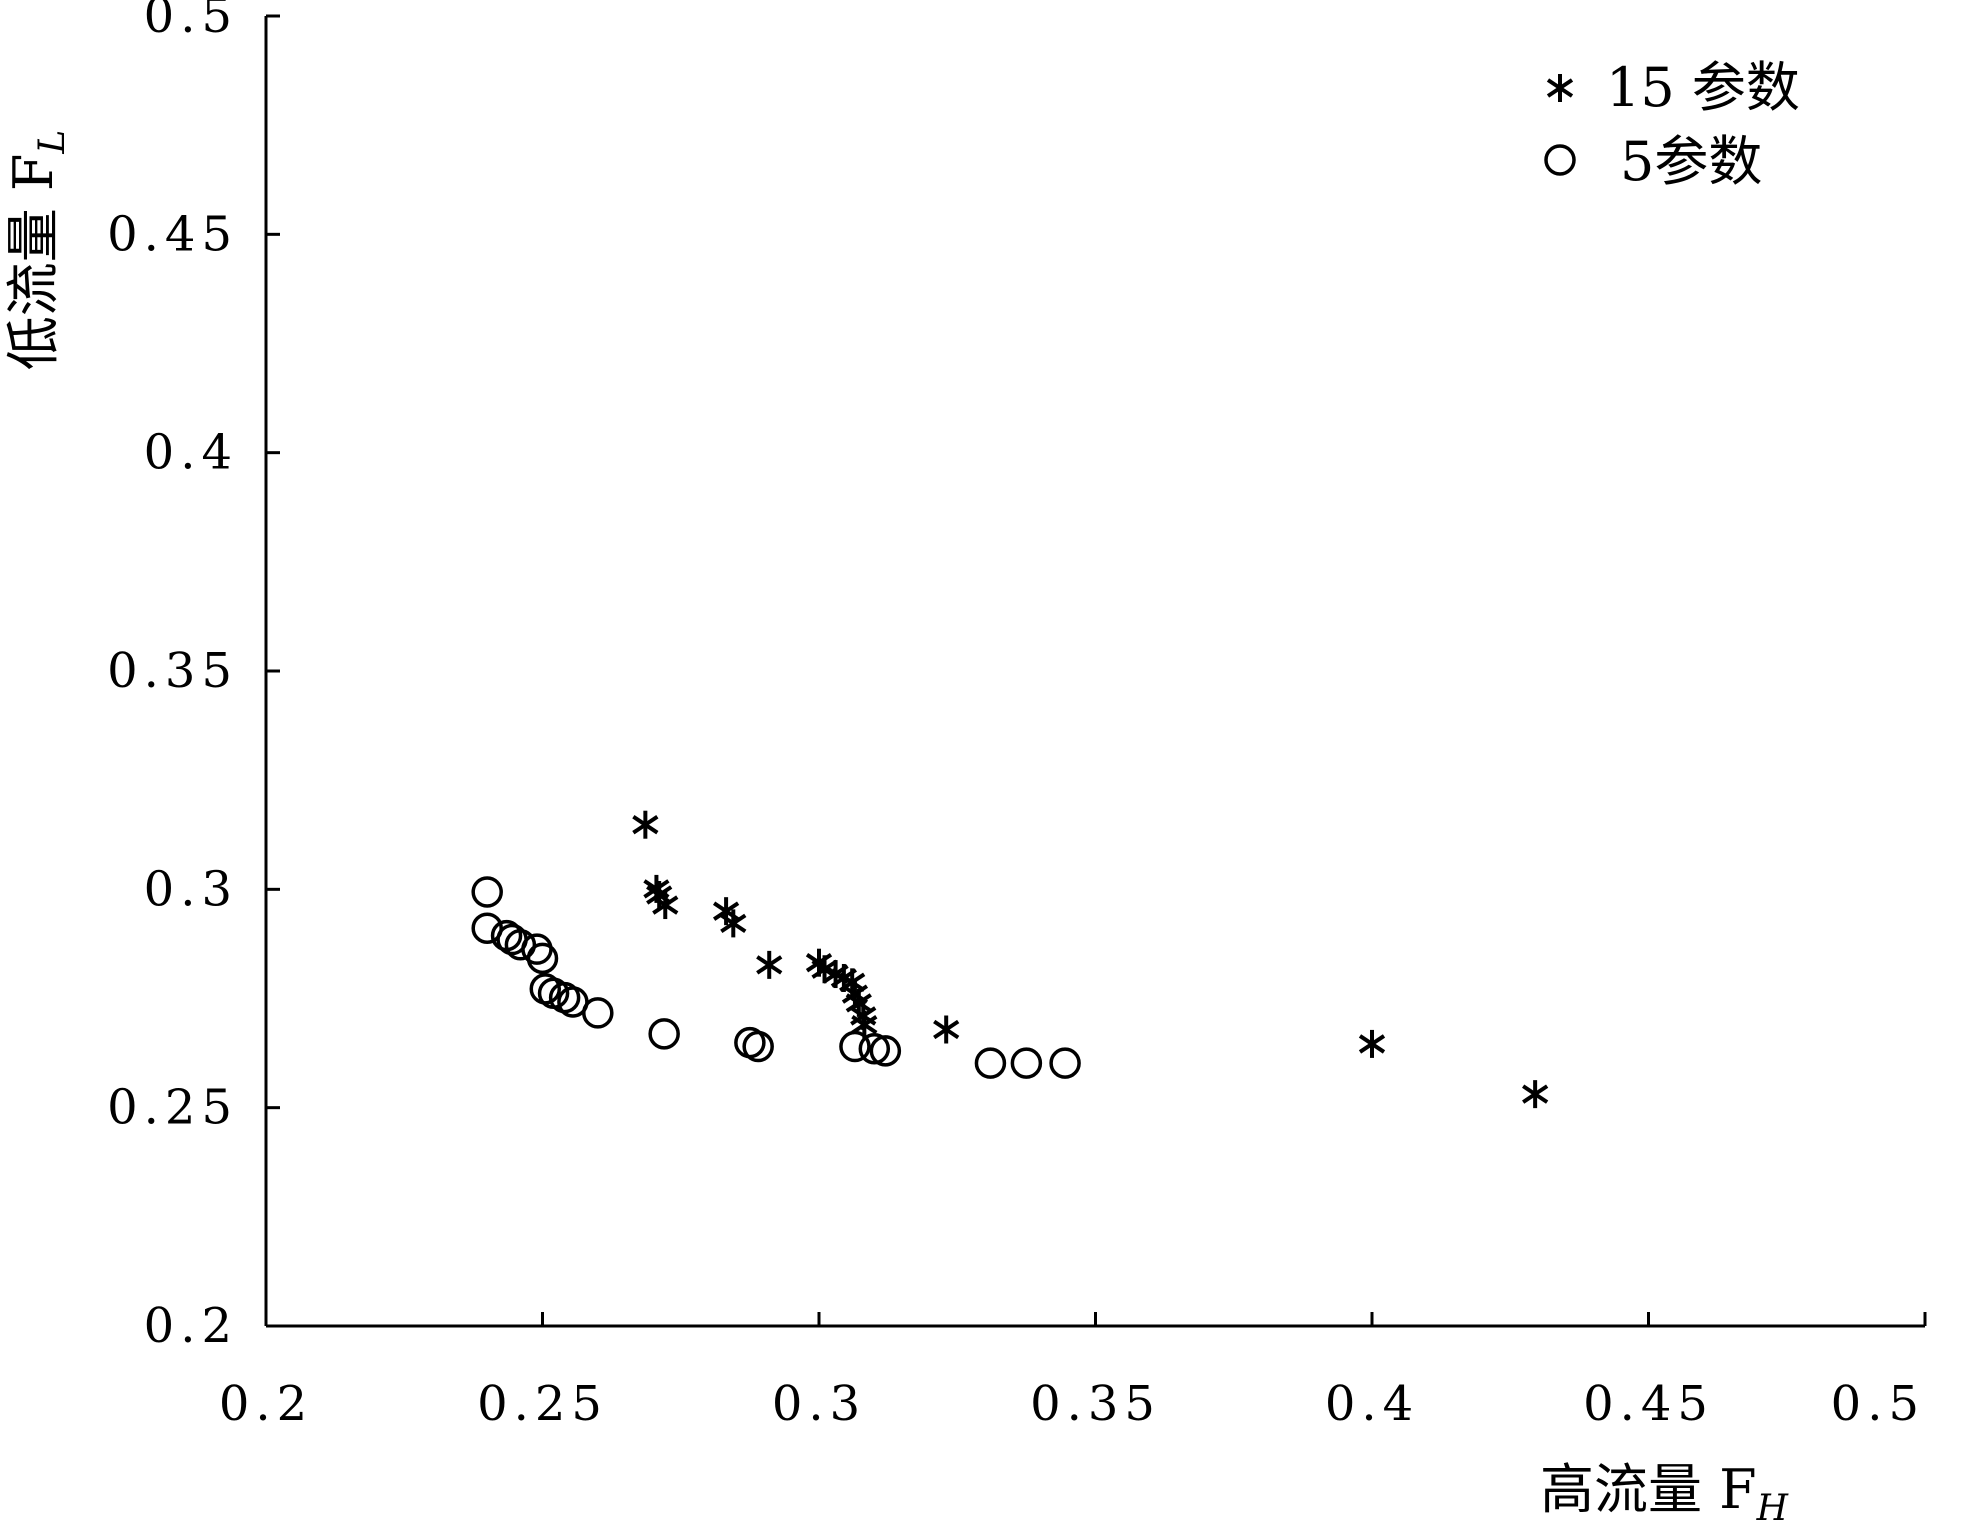  What do you see at coordinates (1560, 160) in the screenshot?
I see `legend-circle-icon` at bounding box center [1560, 160].